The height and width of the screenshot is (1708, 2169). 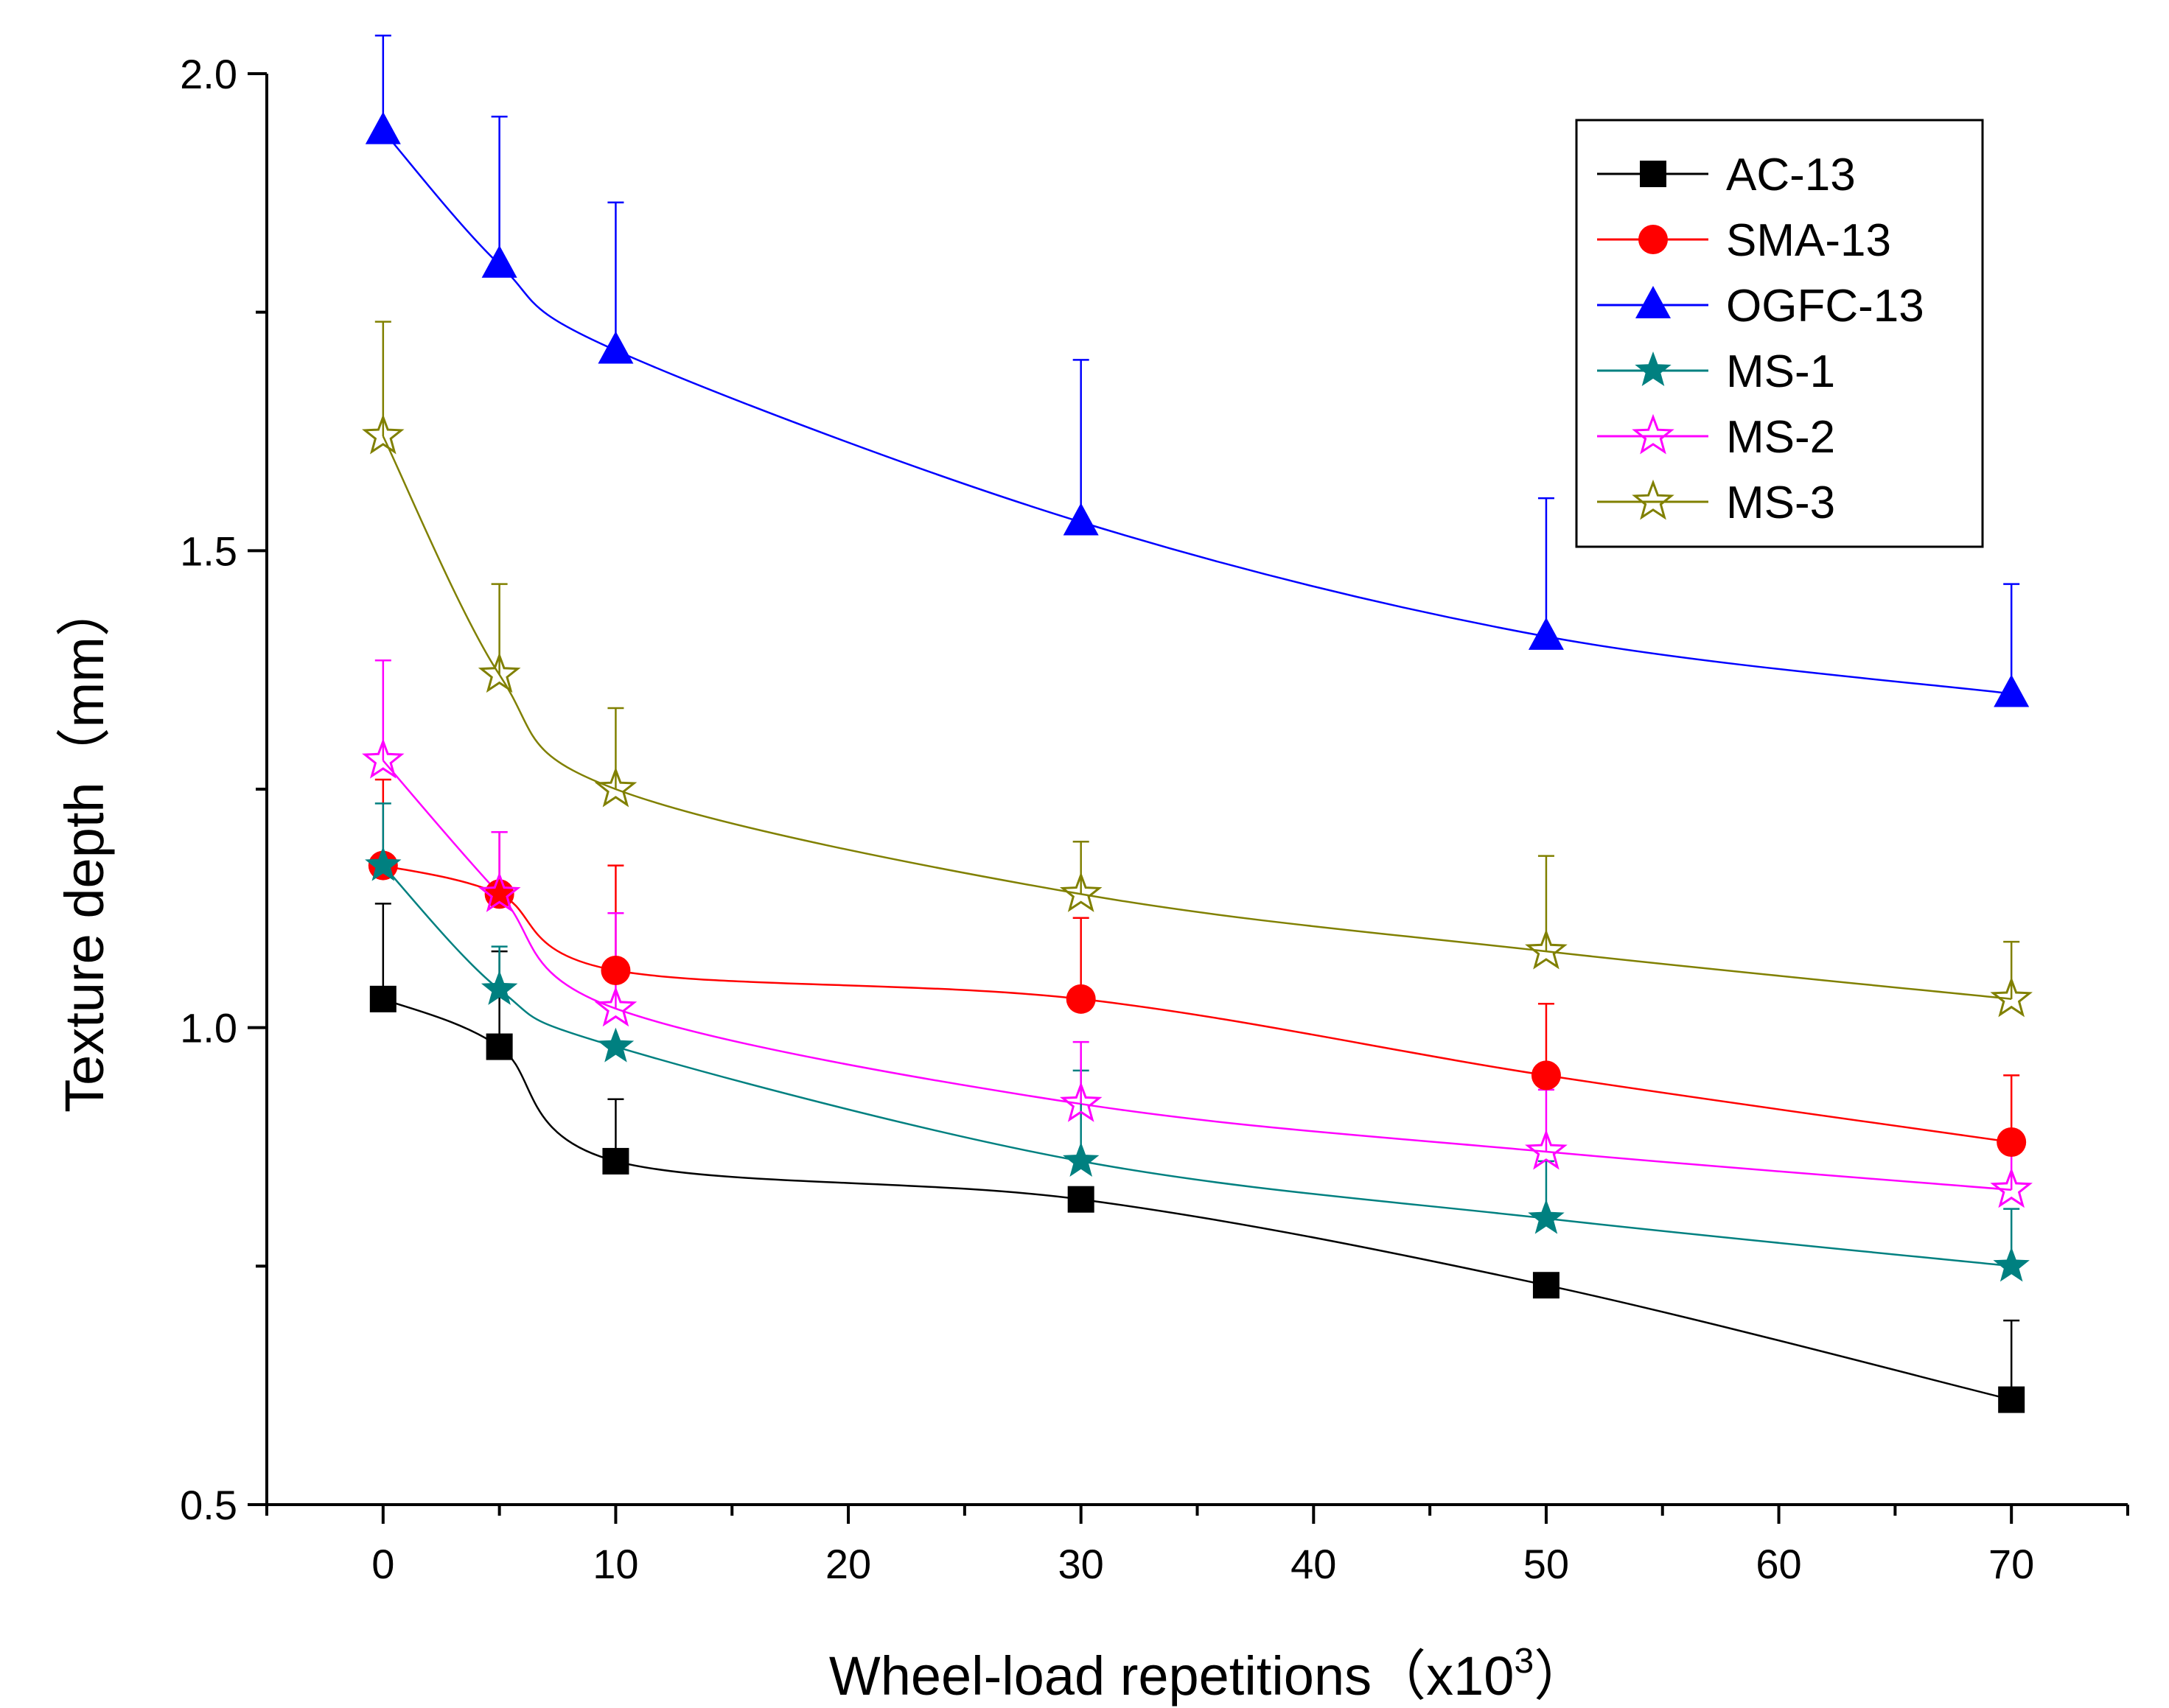 What do you see at coordinates (848, 1564) in the screenshot?
I see `x-tick-label: 20` at bounding box center [848, 1564].